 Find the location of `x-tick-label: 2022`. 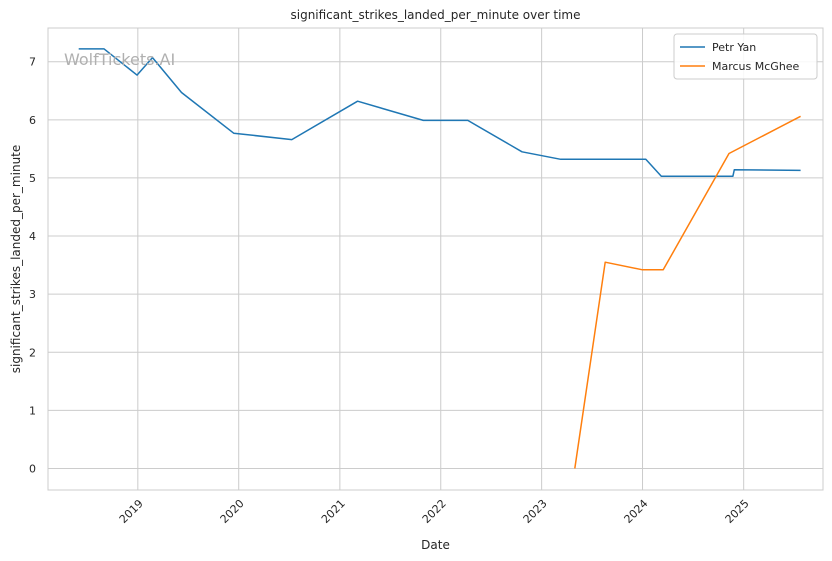

x-tick-label: 2022 is located at coordinates (434, 511).